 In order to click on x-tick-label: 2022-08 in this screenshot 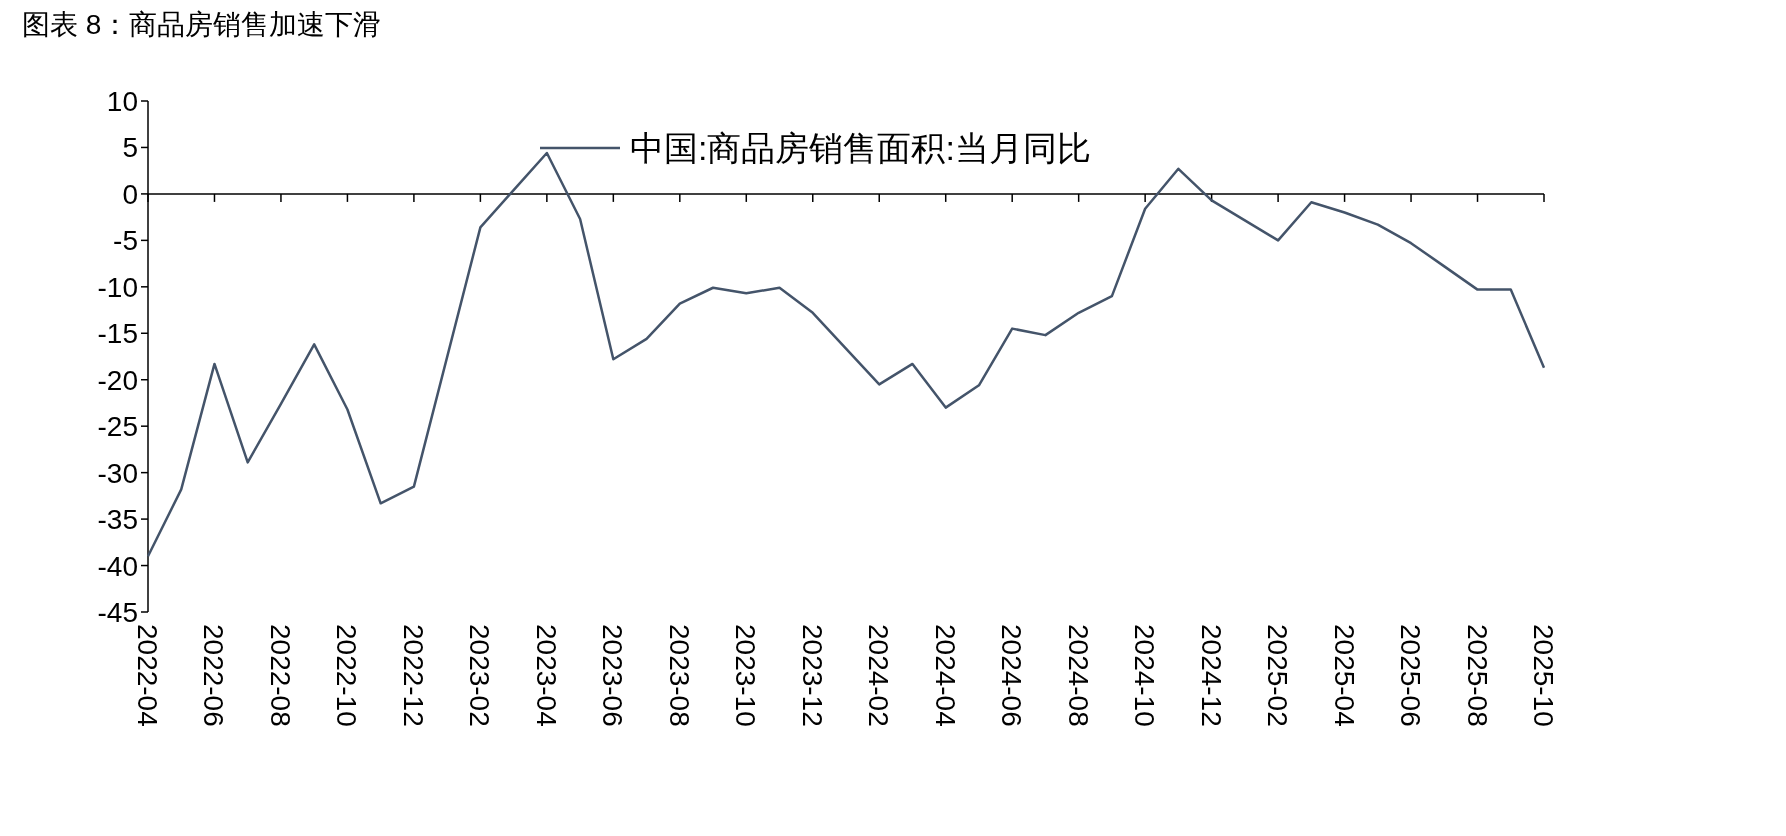, I will do `click(280, 675)`.